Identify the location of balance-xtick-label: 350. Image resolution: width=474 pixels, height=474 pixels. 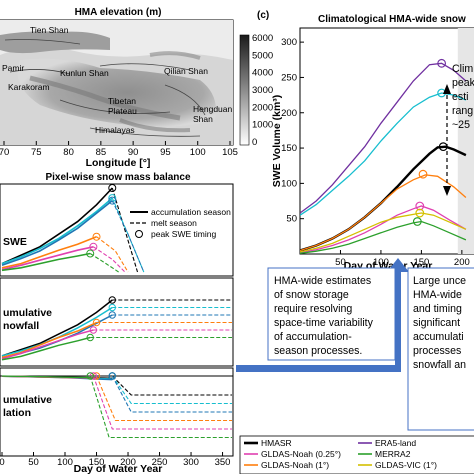
(223, 462).